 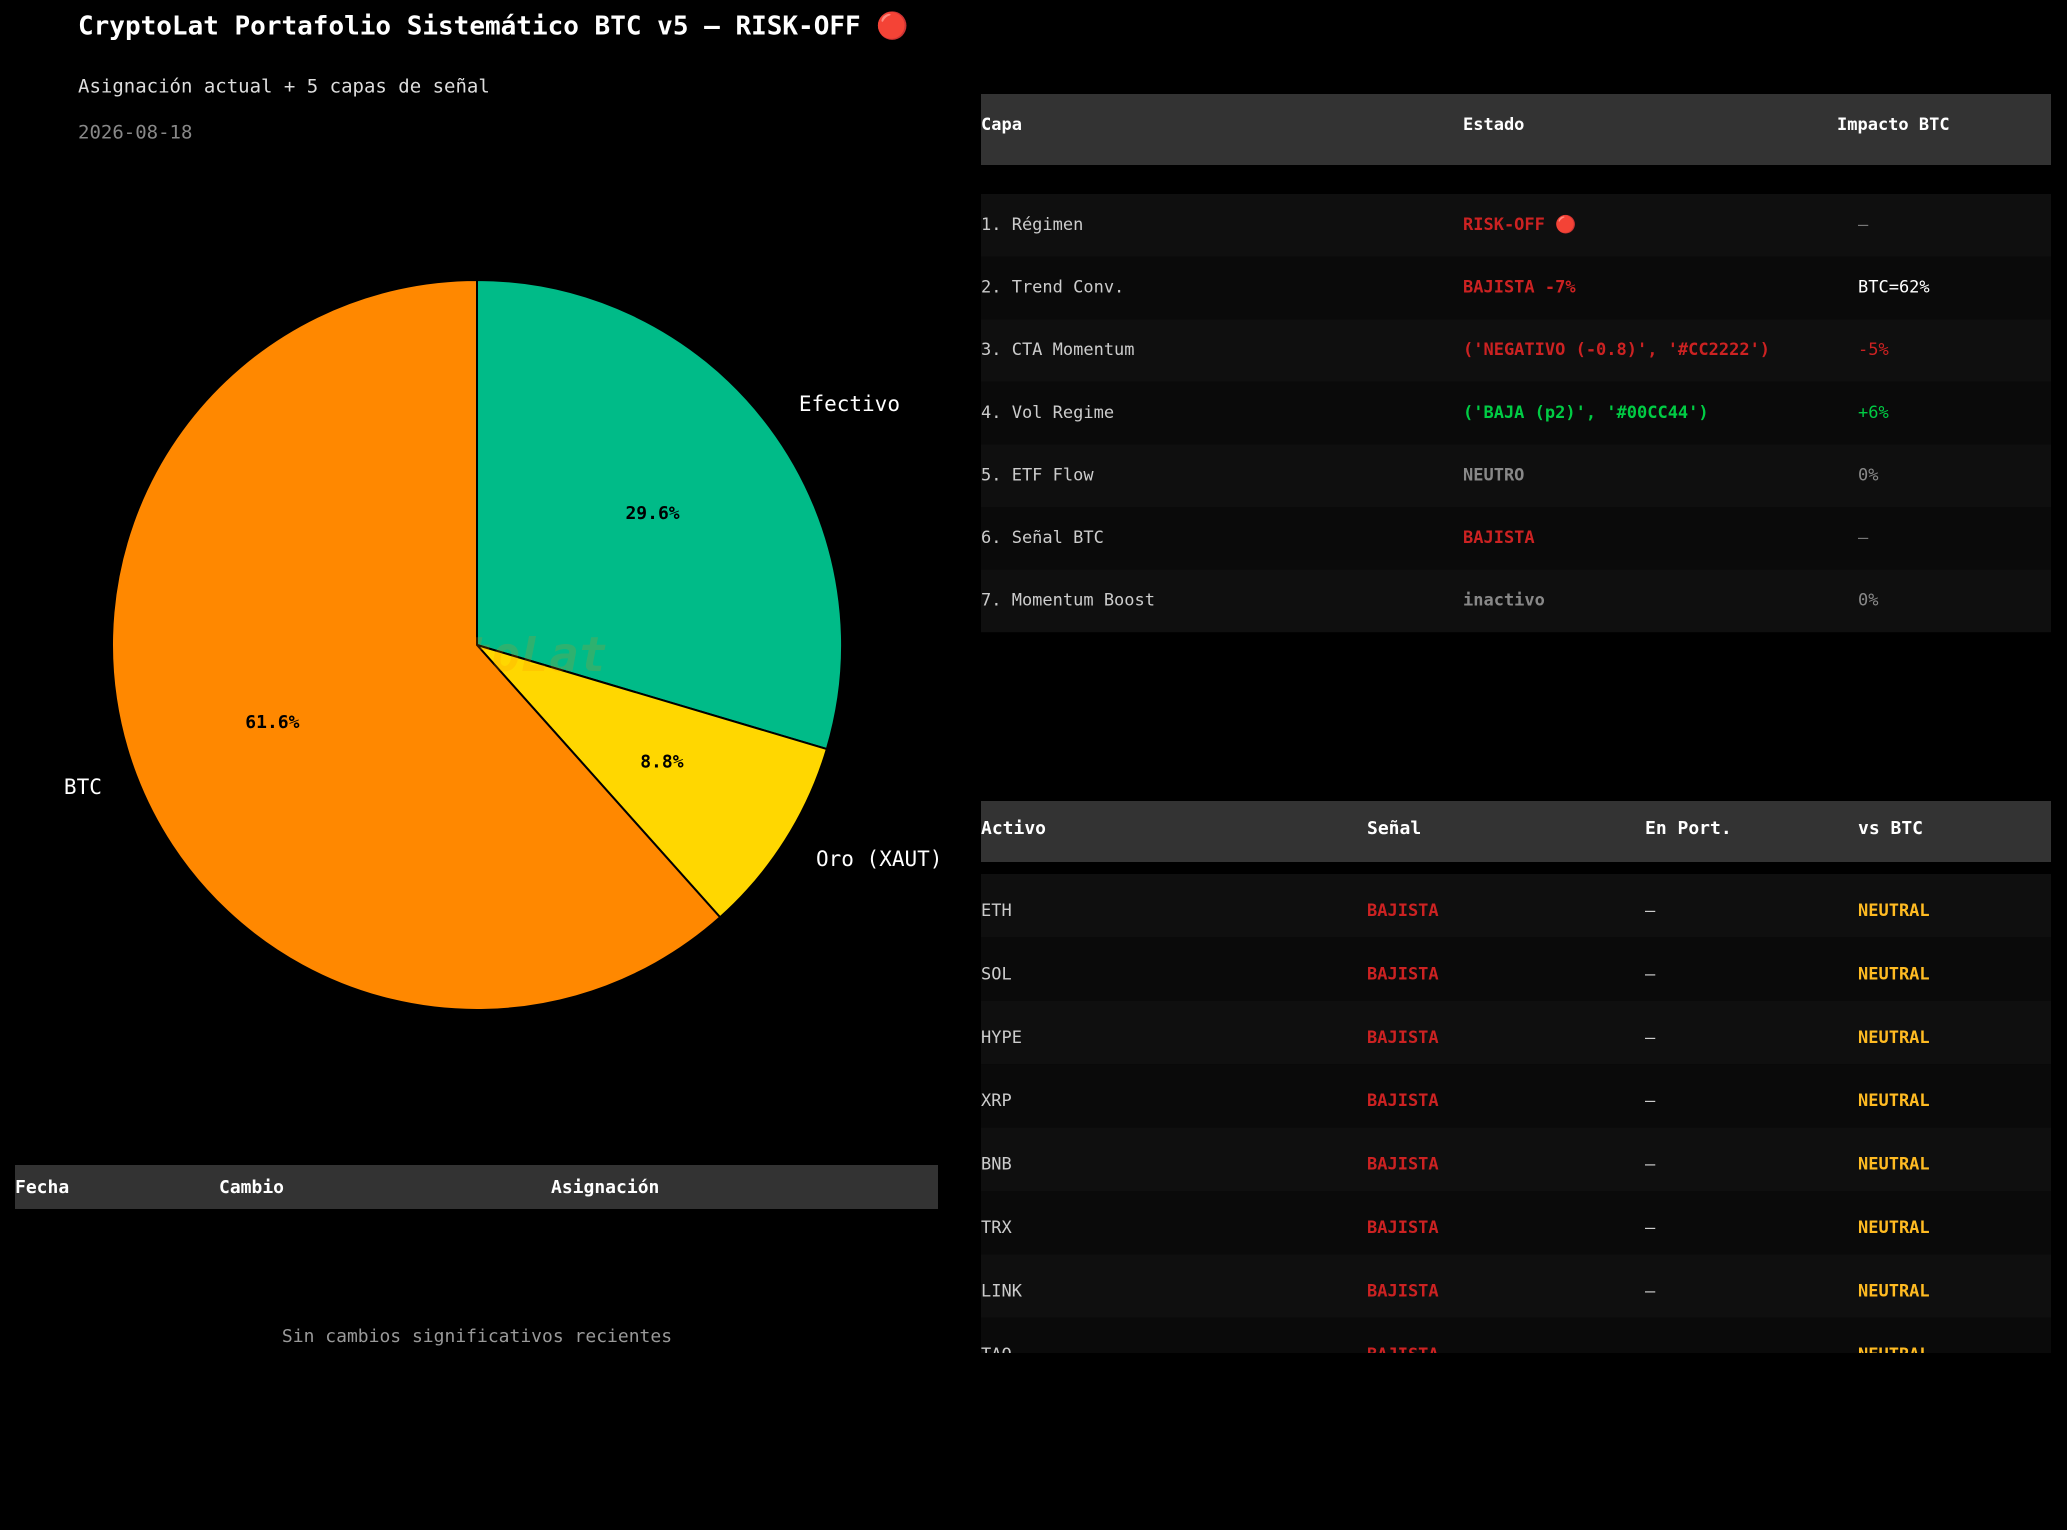 I want to click on table-cell: ('BAJA (p2)', '#00CC44'), so click(x=1586, y=413).